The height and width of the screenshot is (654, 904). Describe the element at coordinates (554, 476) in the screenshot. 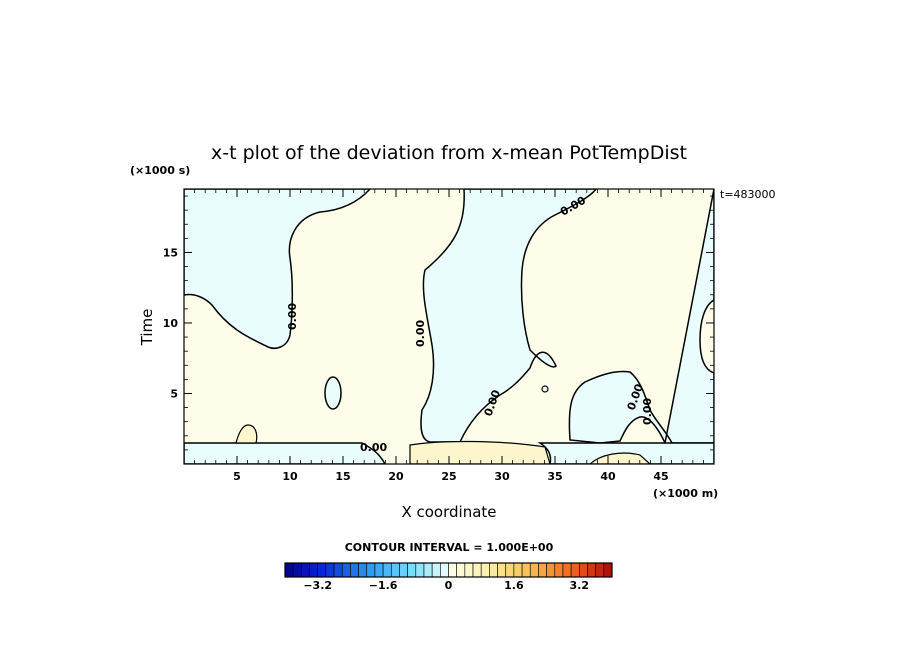

I see `x-tick-label: 35` at that location.